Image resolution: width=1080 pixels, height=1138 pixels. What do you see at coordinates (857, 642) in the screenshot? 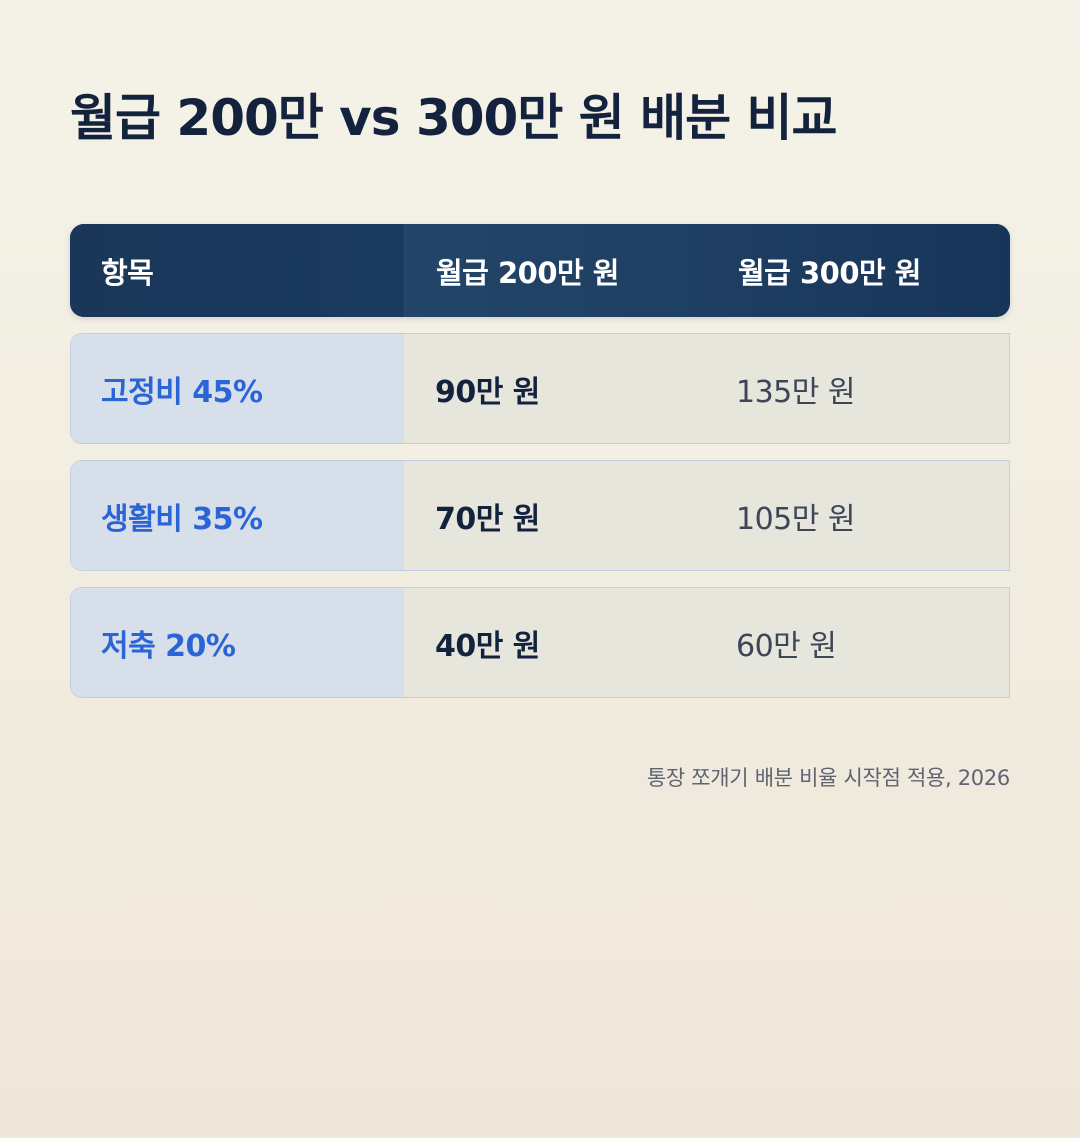
I see `row-value-300: 60만 원` at bounding box center [857, 642].